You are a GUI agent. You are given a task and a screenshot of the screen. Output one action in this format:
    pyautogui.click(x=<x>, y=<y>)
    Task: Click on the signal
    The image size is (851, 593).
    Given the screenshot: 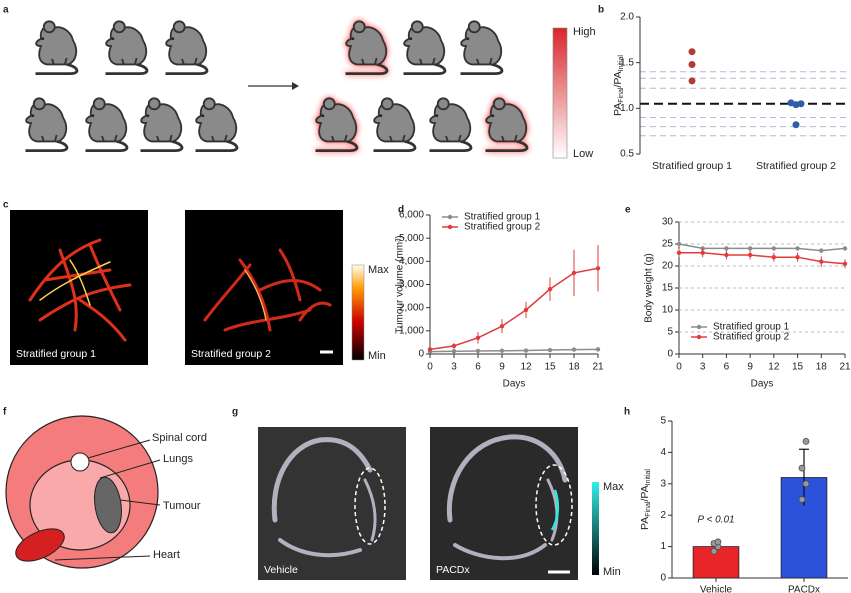 What is the action you would take?
    pyautogui.click(x=555, y=510)
    